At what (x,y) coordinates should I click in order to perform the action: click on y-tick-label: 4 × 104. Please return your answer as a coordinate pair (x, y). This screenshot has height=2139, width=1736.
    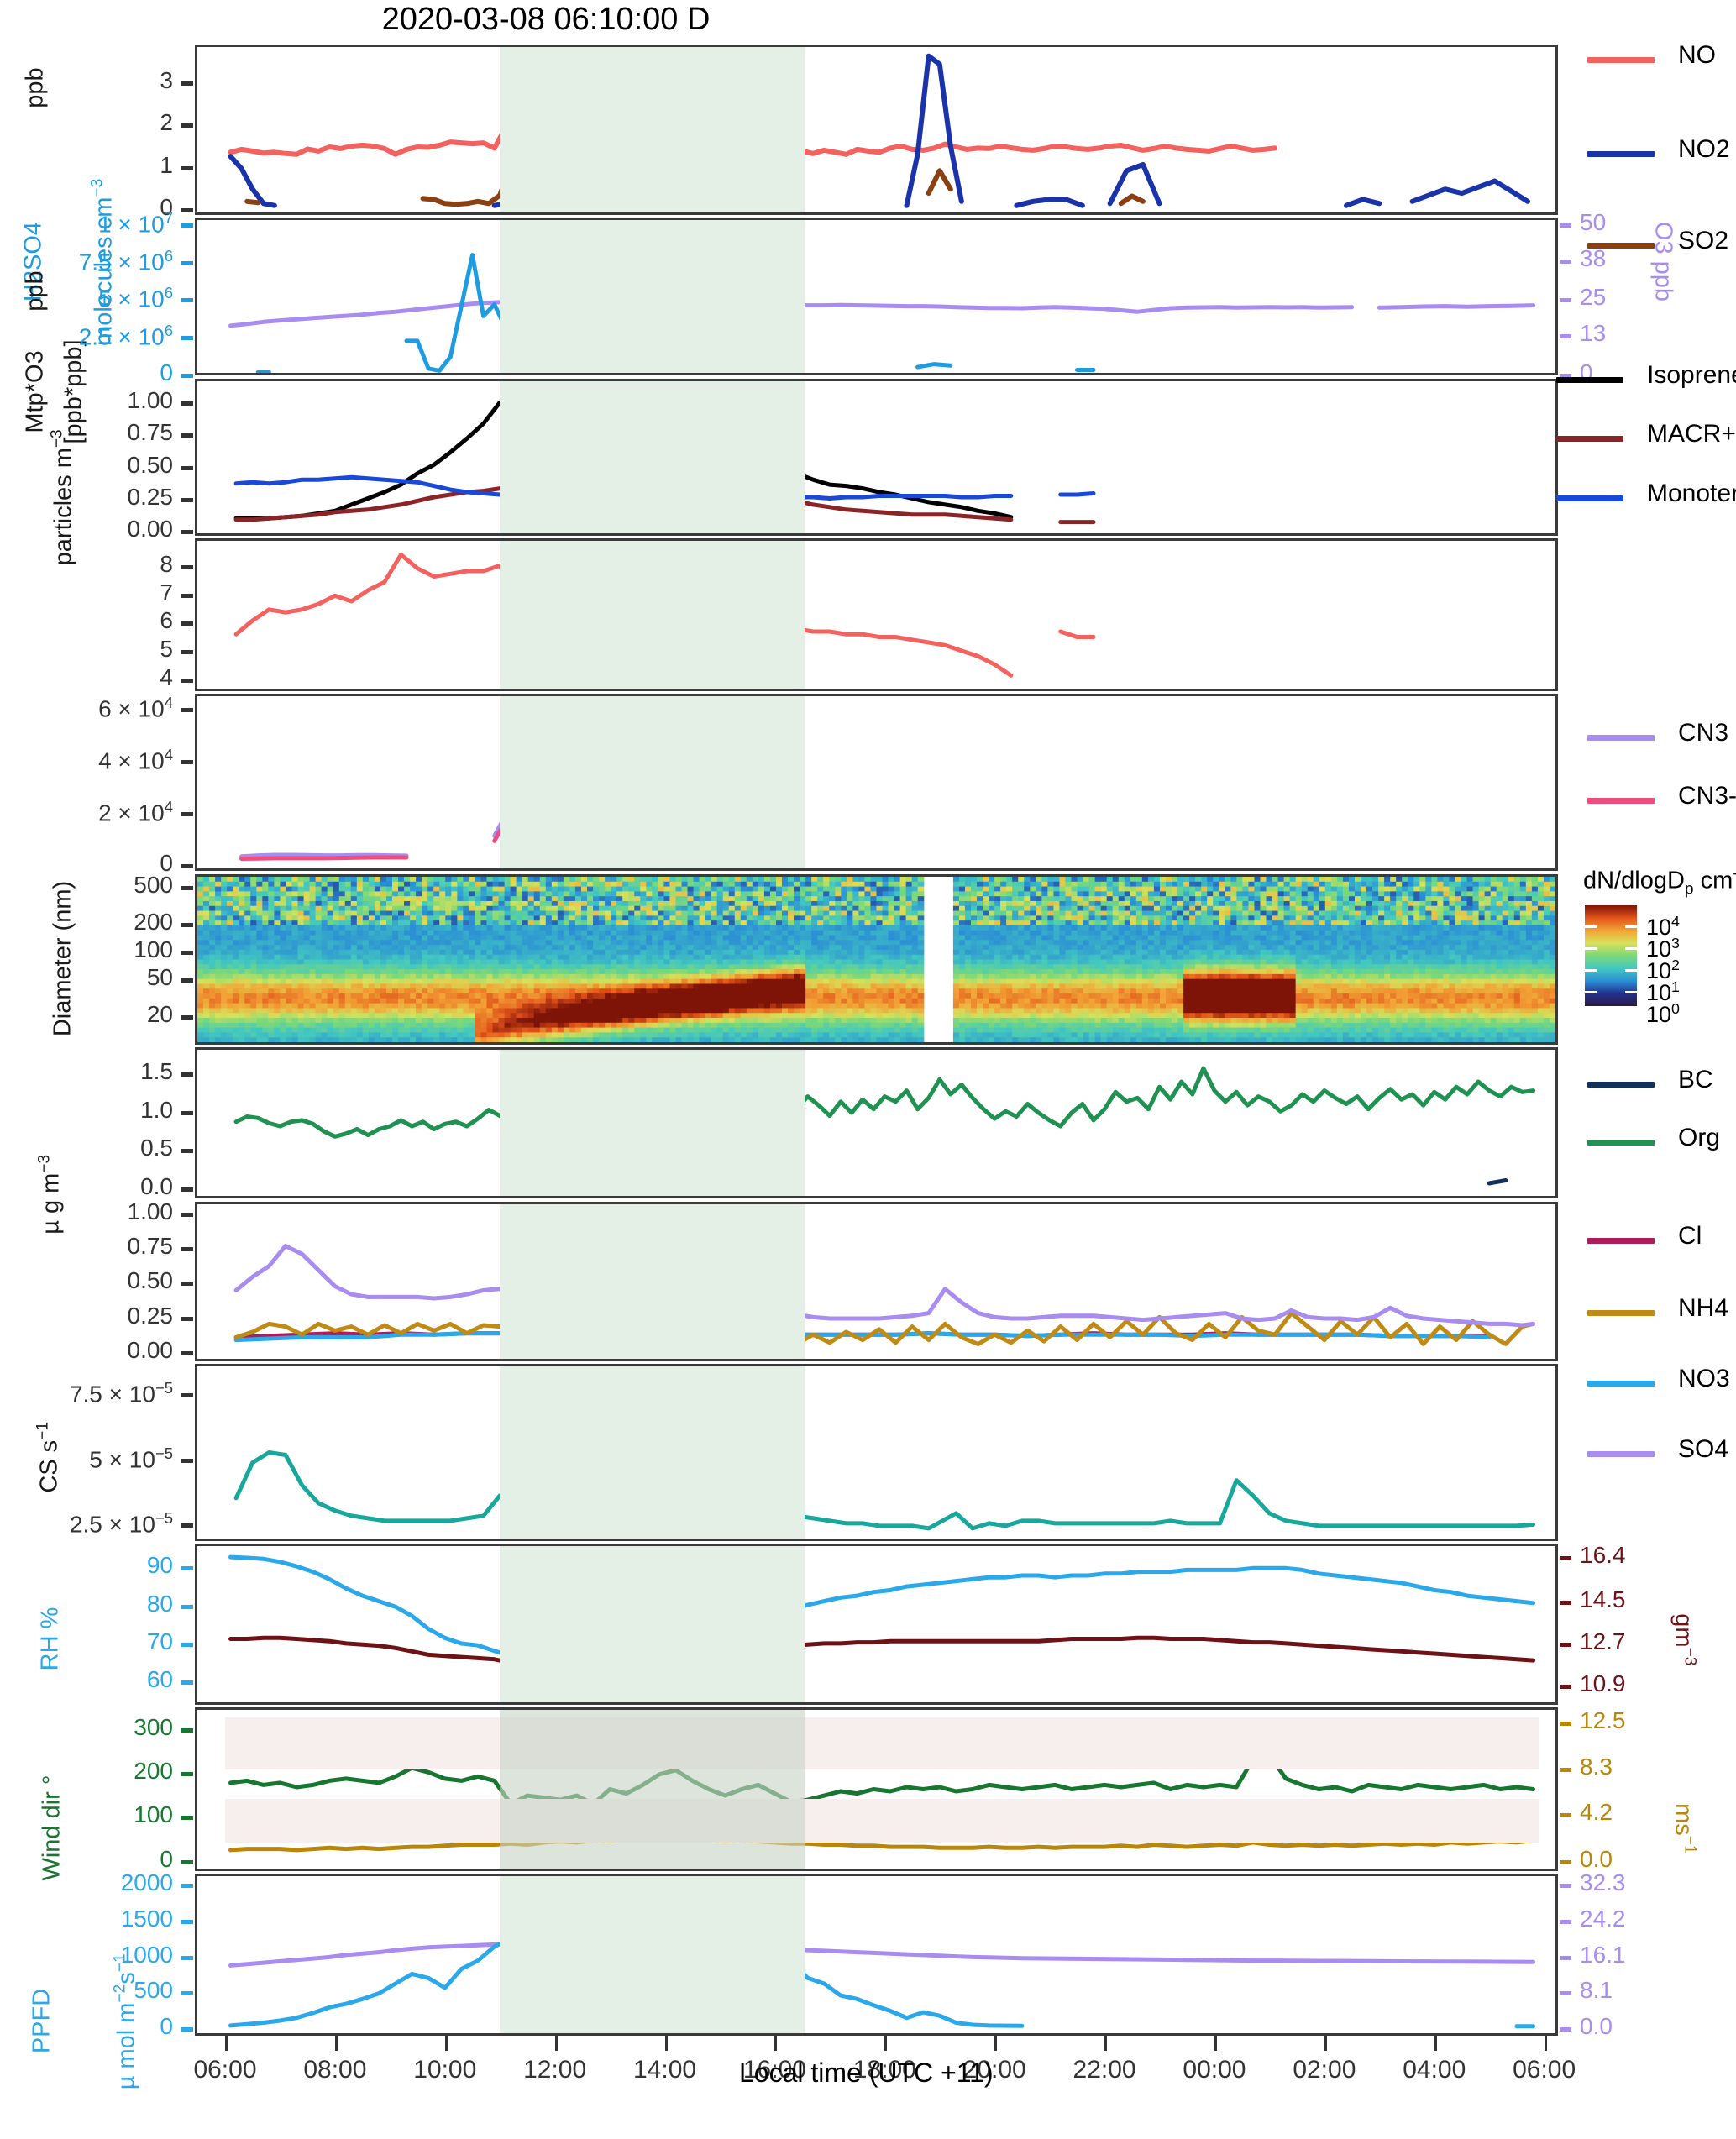
    Looking at the image, I should click on (86, 760).